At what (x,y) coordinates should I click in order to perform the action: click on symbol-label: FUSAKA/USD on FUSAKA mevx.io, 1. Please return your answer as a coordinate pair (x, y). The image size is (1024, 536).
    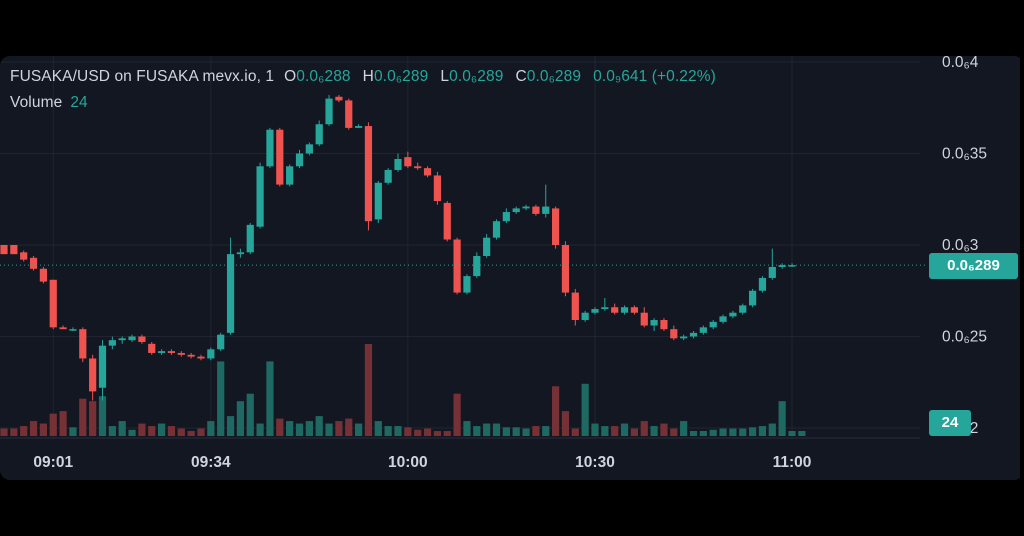
    Looking at the image, I should click on (142, 76).